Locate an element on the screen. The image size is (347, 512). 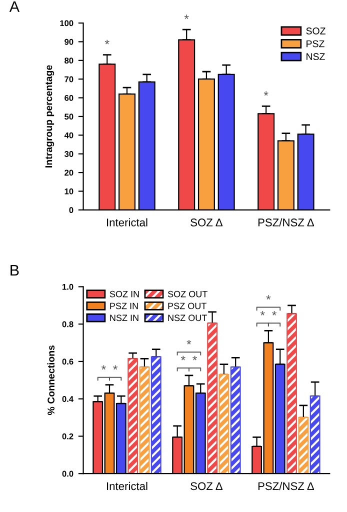
legend-label: SOZ OUT is located at coordinates (188, 294).